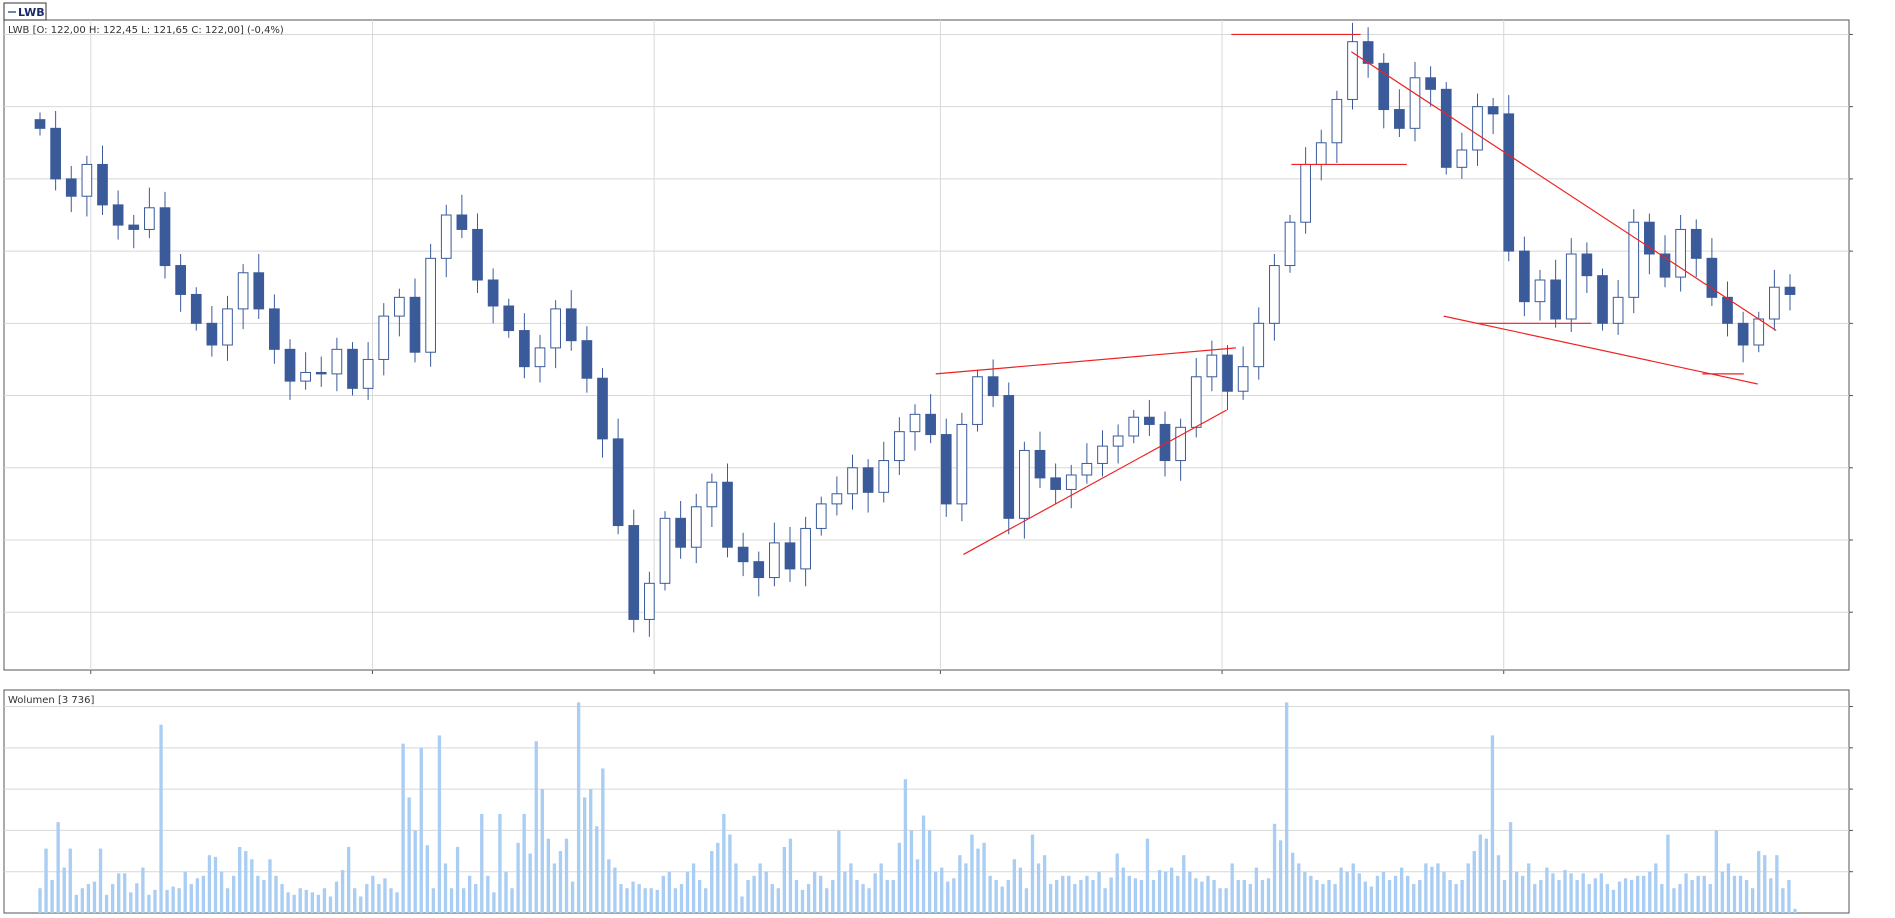  I want to click on symbol-legend: LWB, so click(25, 11).